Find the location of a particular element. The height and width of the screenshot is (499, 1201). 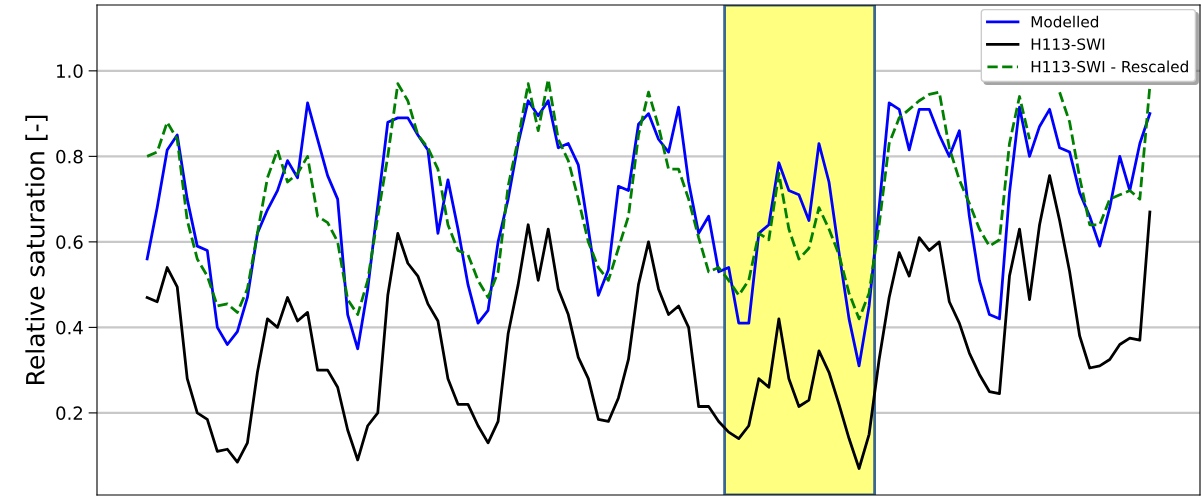

y-axis-title: Relative saturation [-] is located at coordinates (36, 249).